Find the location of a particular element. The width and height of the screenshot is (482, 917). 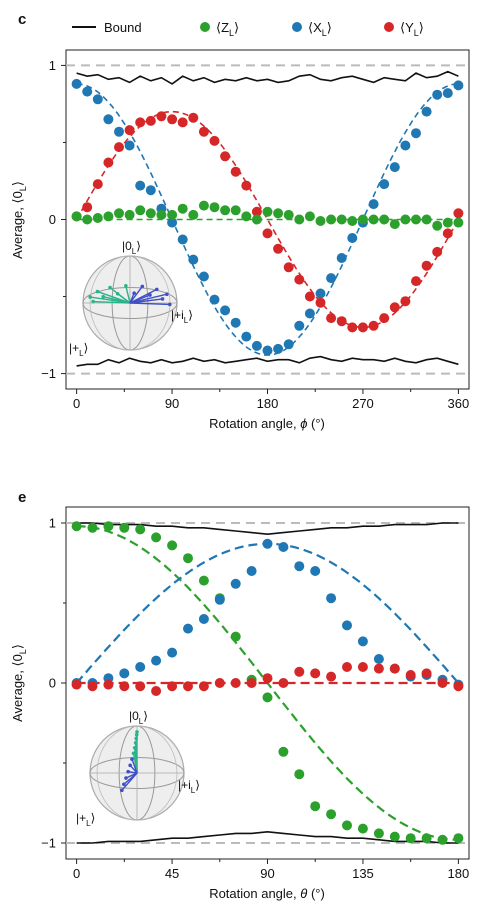

panel-c-x-tick-label: 270 is located at coordinates (363, 403).